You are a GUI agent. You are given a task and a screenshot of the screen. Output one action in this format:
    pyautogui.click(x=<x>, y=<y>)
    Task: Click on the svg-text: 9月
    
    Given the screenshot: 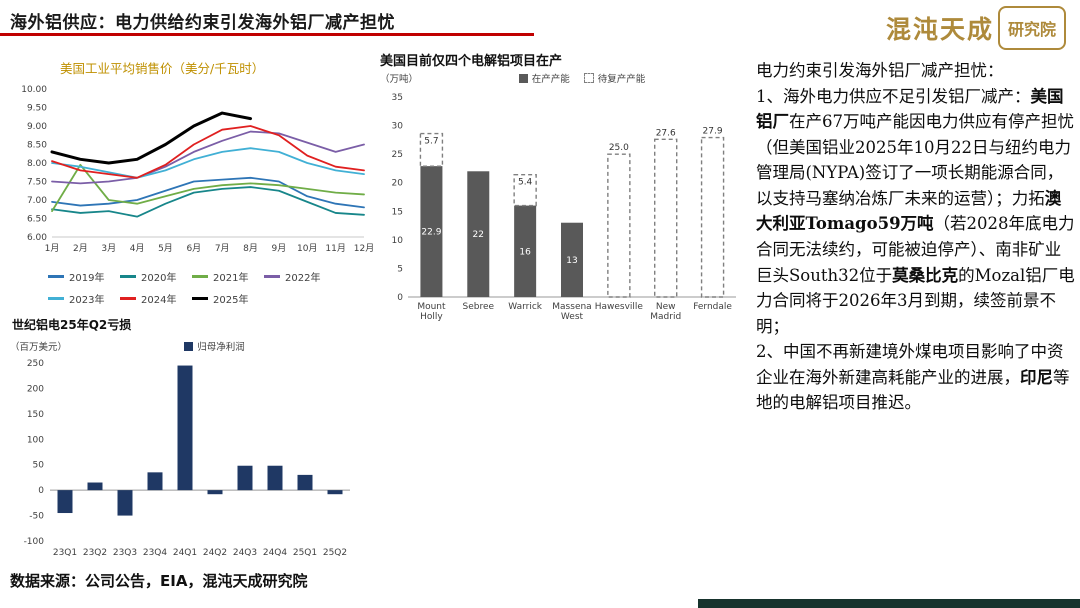 What is the action you would take?
    pyautogui.click(x=279, y=248)
    